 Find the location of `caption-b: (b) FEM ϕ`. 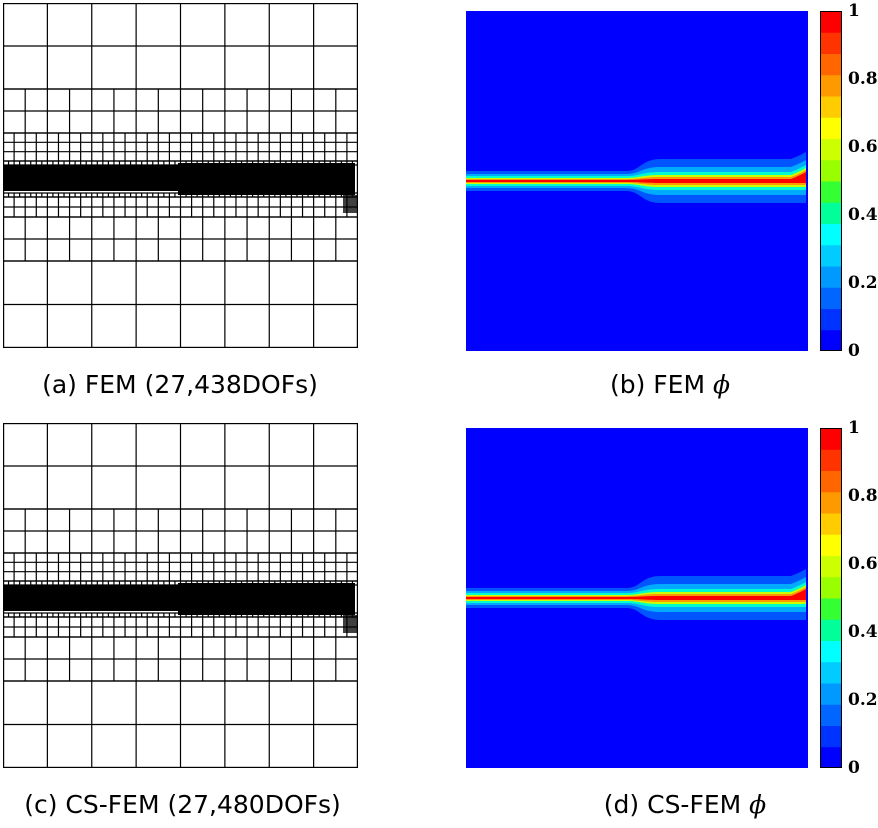

caption-b: (b) FEM ϕ is located at coordinates (670, 384).